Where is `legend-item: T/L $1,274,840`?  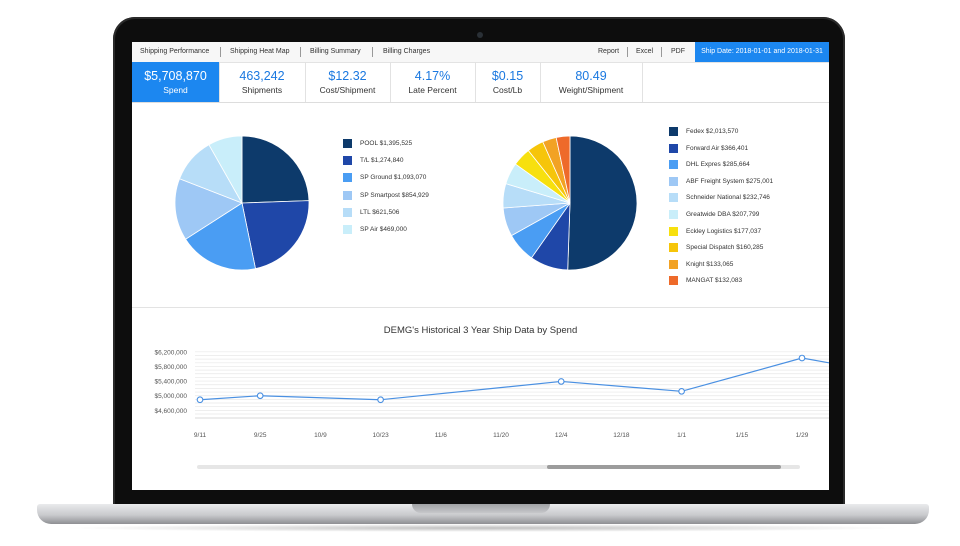
legend-item: T/L $1,274,840 is located at coordinates (373, 161).